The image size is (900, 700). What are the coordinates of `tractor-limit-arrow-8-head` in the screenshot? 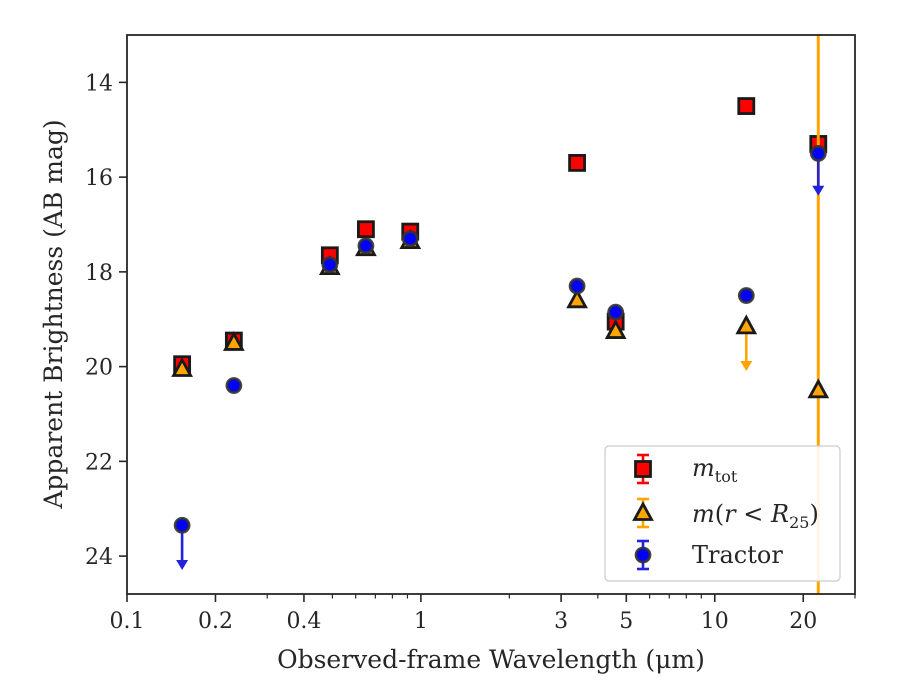 It's located at (818, 190).